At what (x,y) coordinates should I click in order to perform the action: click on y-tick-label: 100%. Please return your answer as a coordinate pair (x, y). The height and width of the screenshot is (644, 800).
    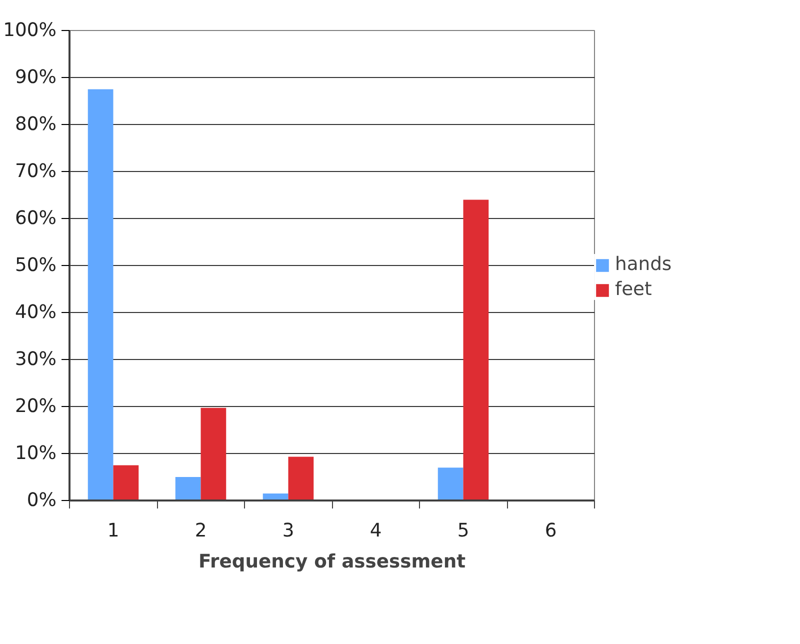
    Looking at the image, I should click on (30, 30).